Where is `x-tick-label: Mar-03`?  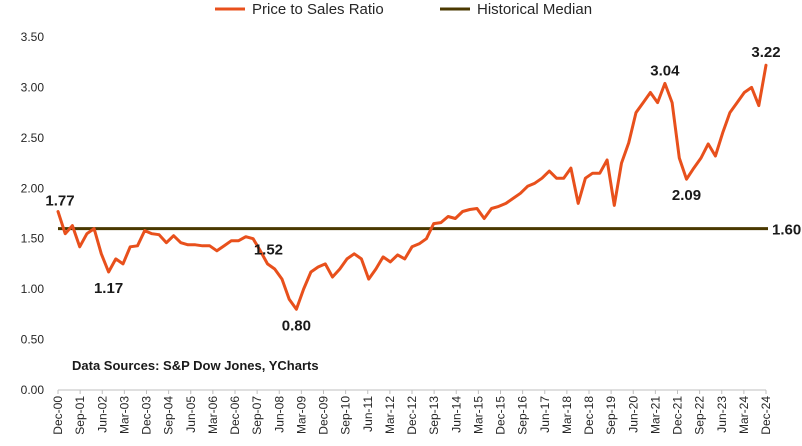
x-tick-label: Mar-03 is located at coordinates (124, 415).